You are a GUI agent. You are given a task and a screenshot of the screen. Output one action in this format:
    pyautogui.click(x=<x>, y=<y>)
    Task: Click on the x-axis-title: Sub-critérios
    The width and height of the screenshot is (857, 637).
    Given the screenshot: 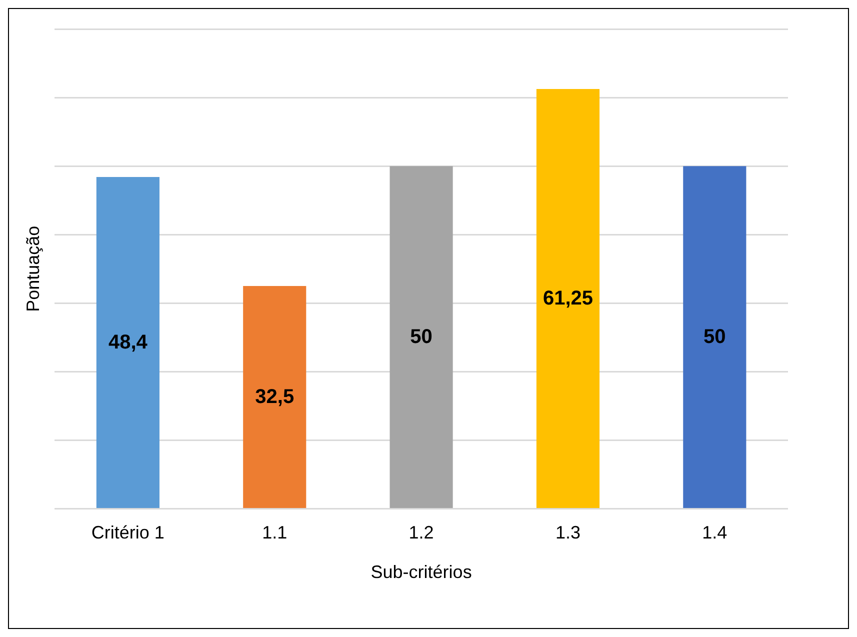 What is the action you would take?
    pyautogui.click(x=421, y=572)
    